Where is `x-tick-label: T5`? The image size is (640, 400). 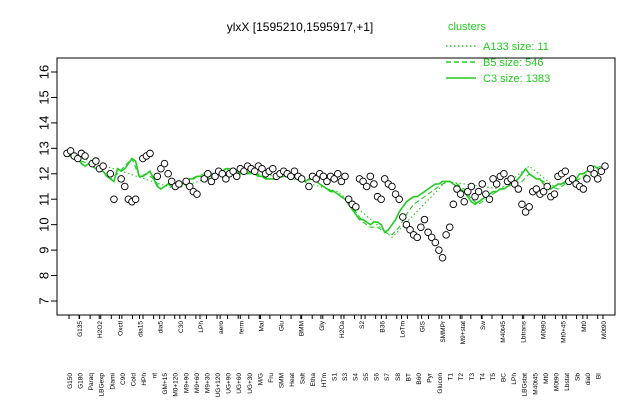
x-tick-label: T5 is located at coordinates (493, 377).